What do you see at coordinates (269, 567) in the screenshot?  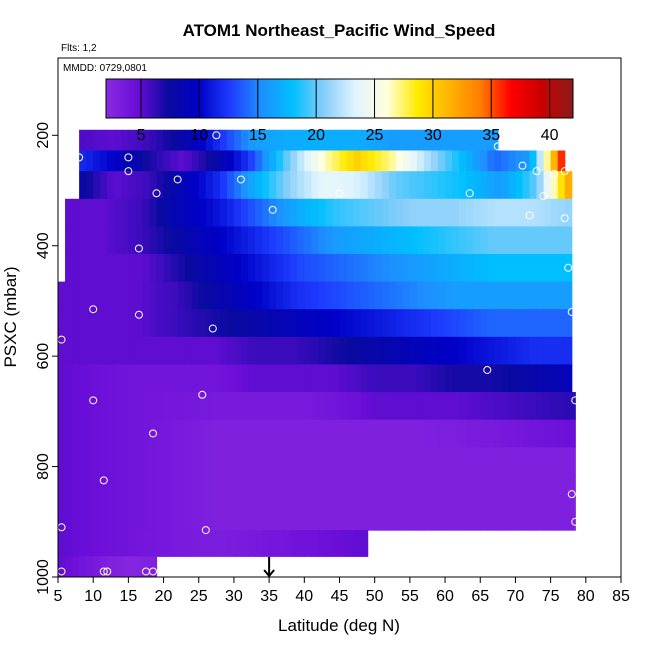 I see `latitude-marker-arrow` at bounding box center [269, 567].